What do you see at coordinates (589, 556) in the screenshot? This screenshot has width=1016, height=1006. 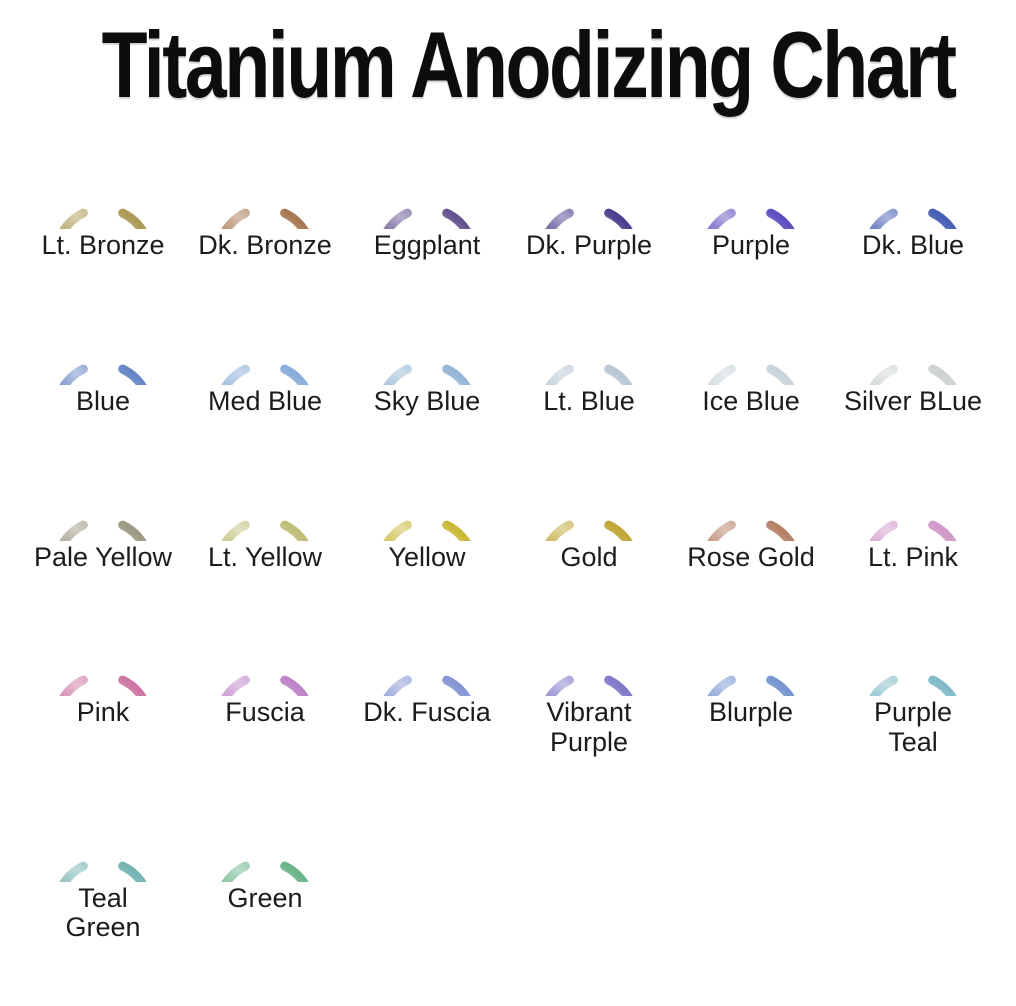 I see `ring-label: Gold` at bounding box center [589, 556].